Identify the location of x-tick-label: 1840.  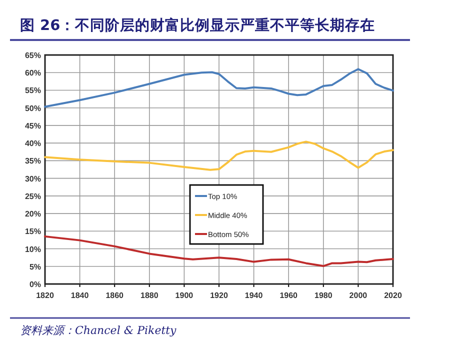
(80, 295).